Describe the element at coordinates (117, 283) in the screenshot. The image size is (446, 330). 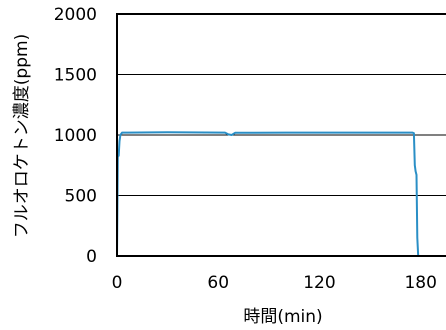
I see `x-tick-label: 0` at that location.